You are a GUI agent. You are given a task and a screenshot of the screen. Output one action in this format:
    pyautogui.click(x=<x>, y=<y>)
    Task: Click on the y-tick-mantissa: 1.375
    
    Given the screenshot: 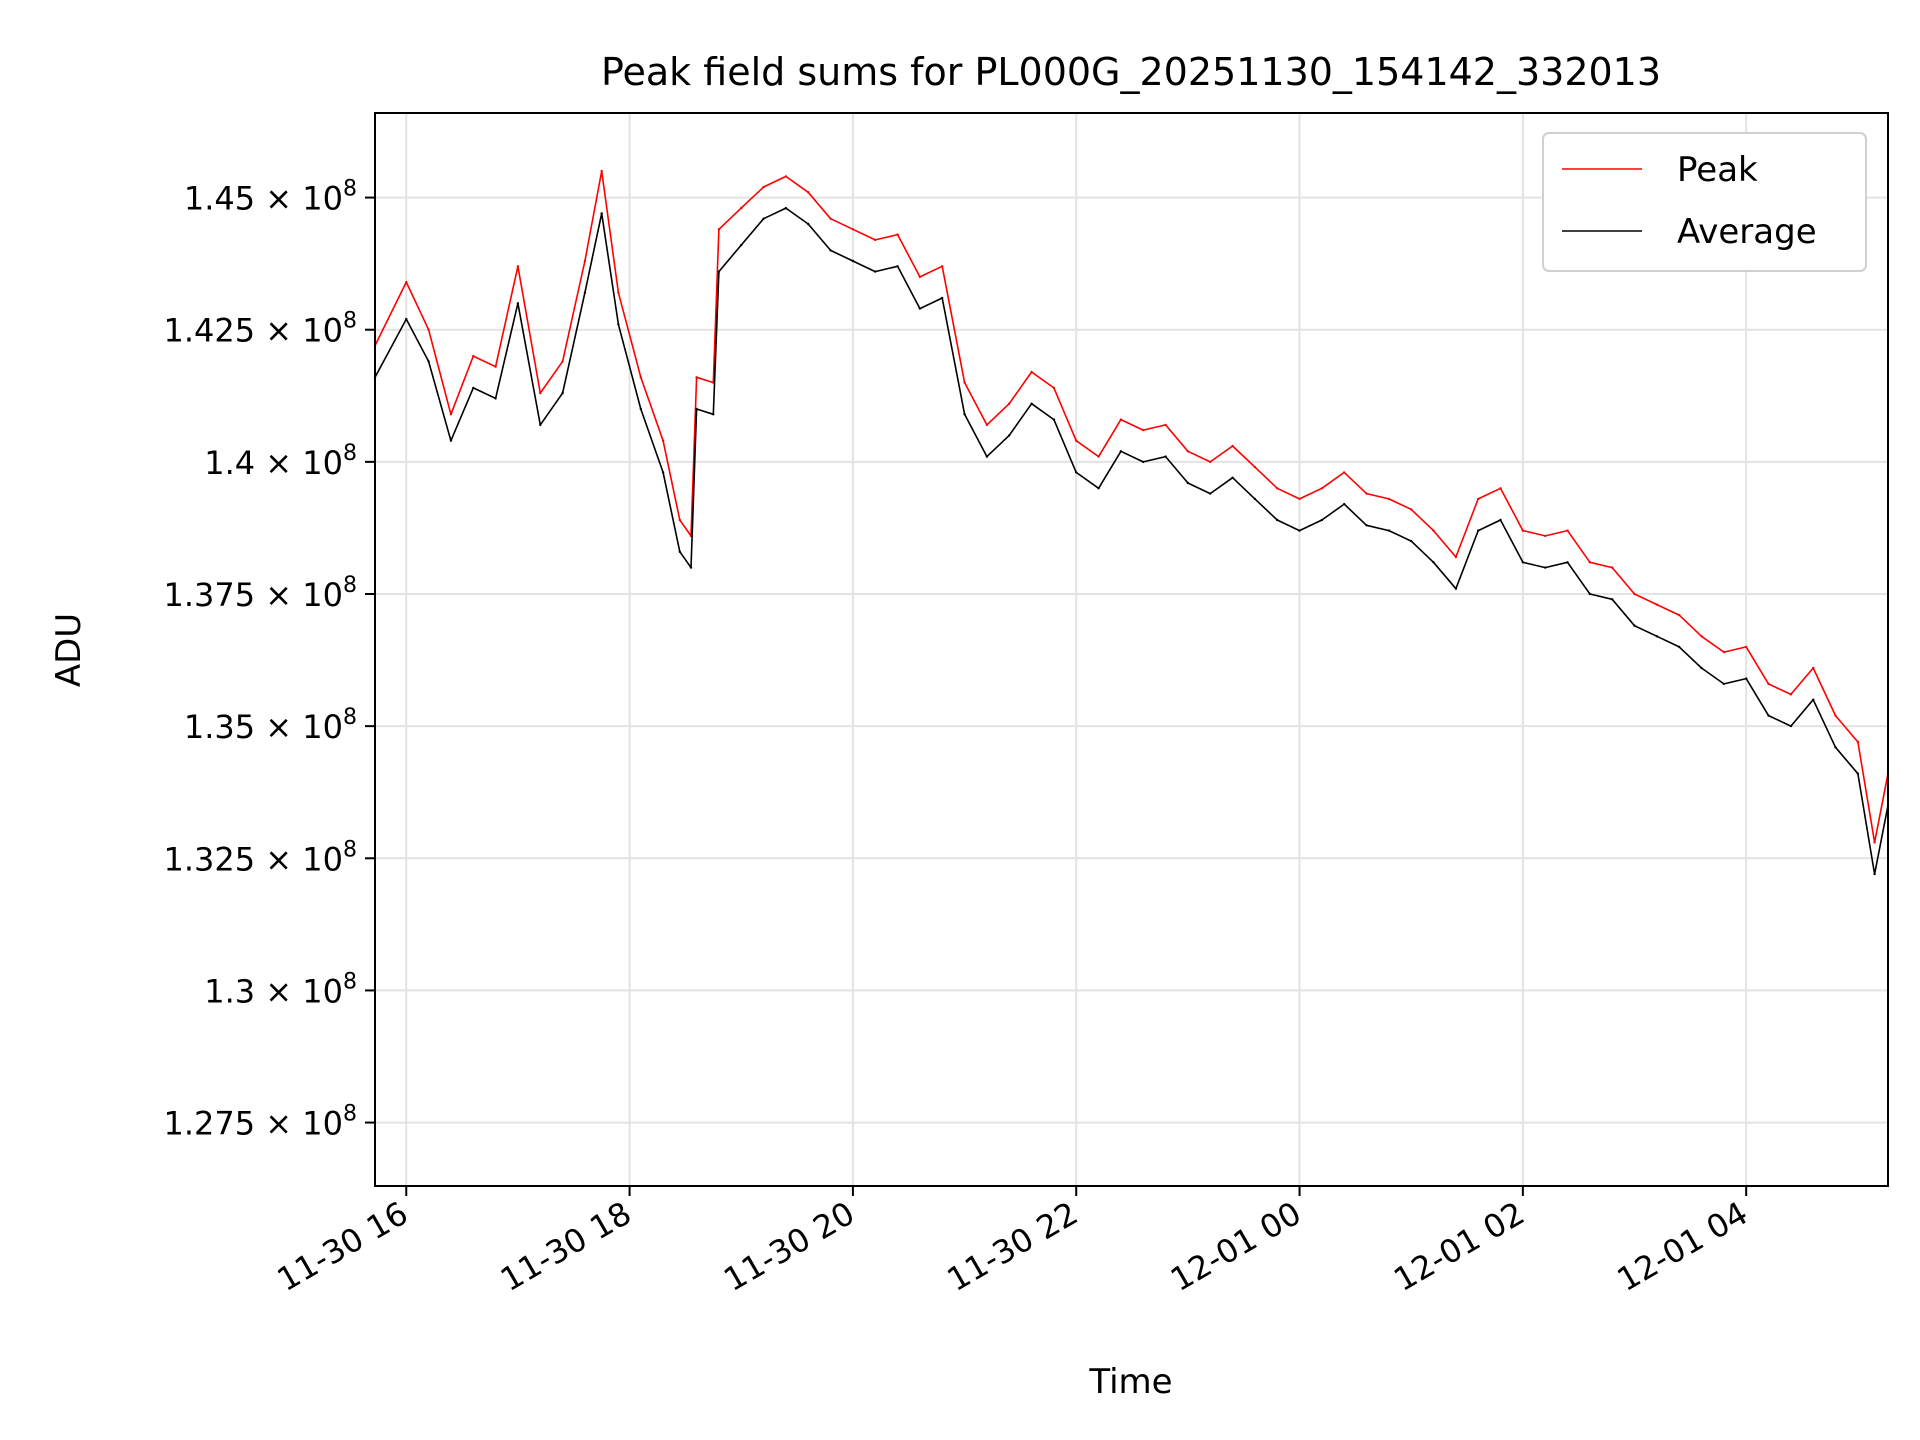 What is the action you would take?
    pyautogui.click(x=210, y=595)
    